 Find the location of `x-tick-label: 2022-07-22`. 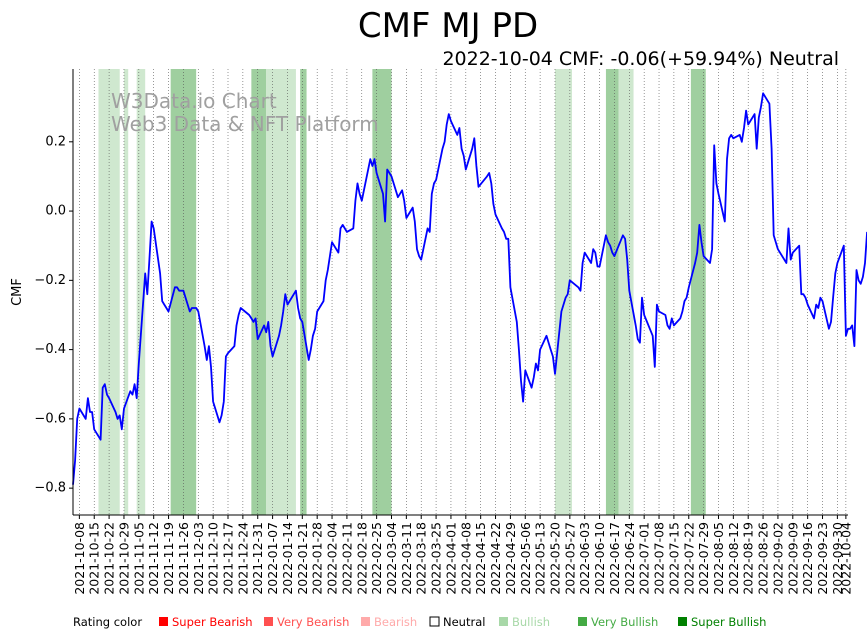

x-tick-label: 2022-07-22 is located at coordinates (688, 558).